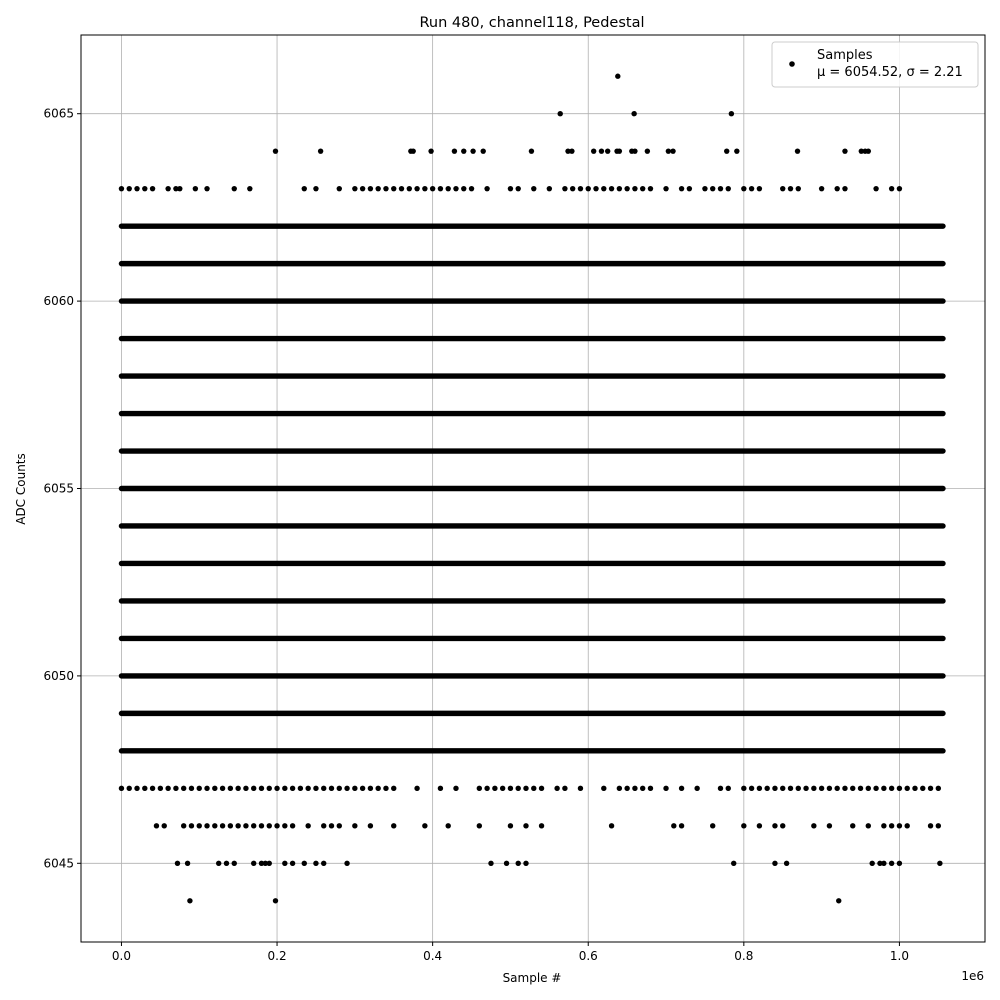  Describe the element at coordinates (58, 114) in the screenshot. I see `y-tick-label: 6065` at that location.